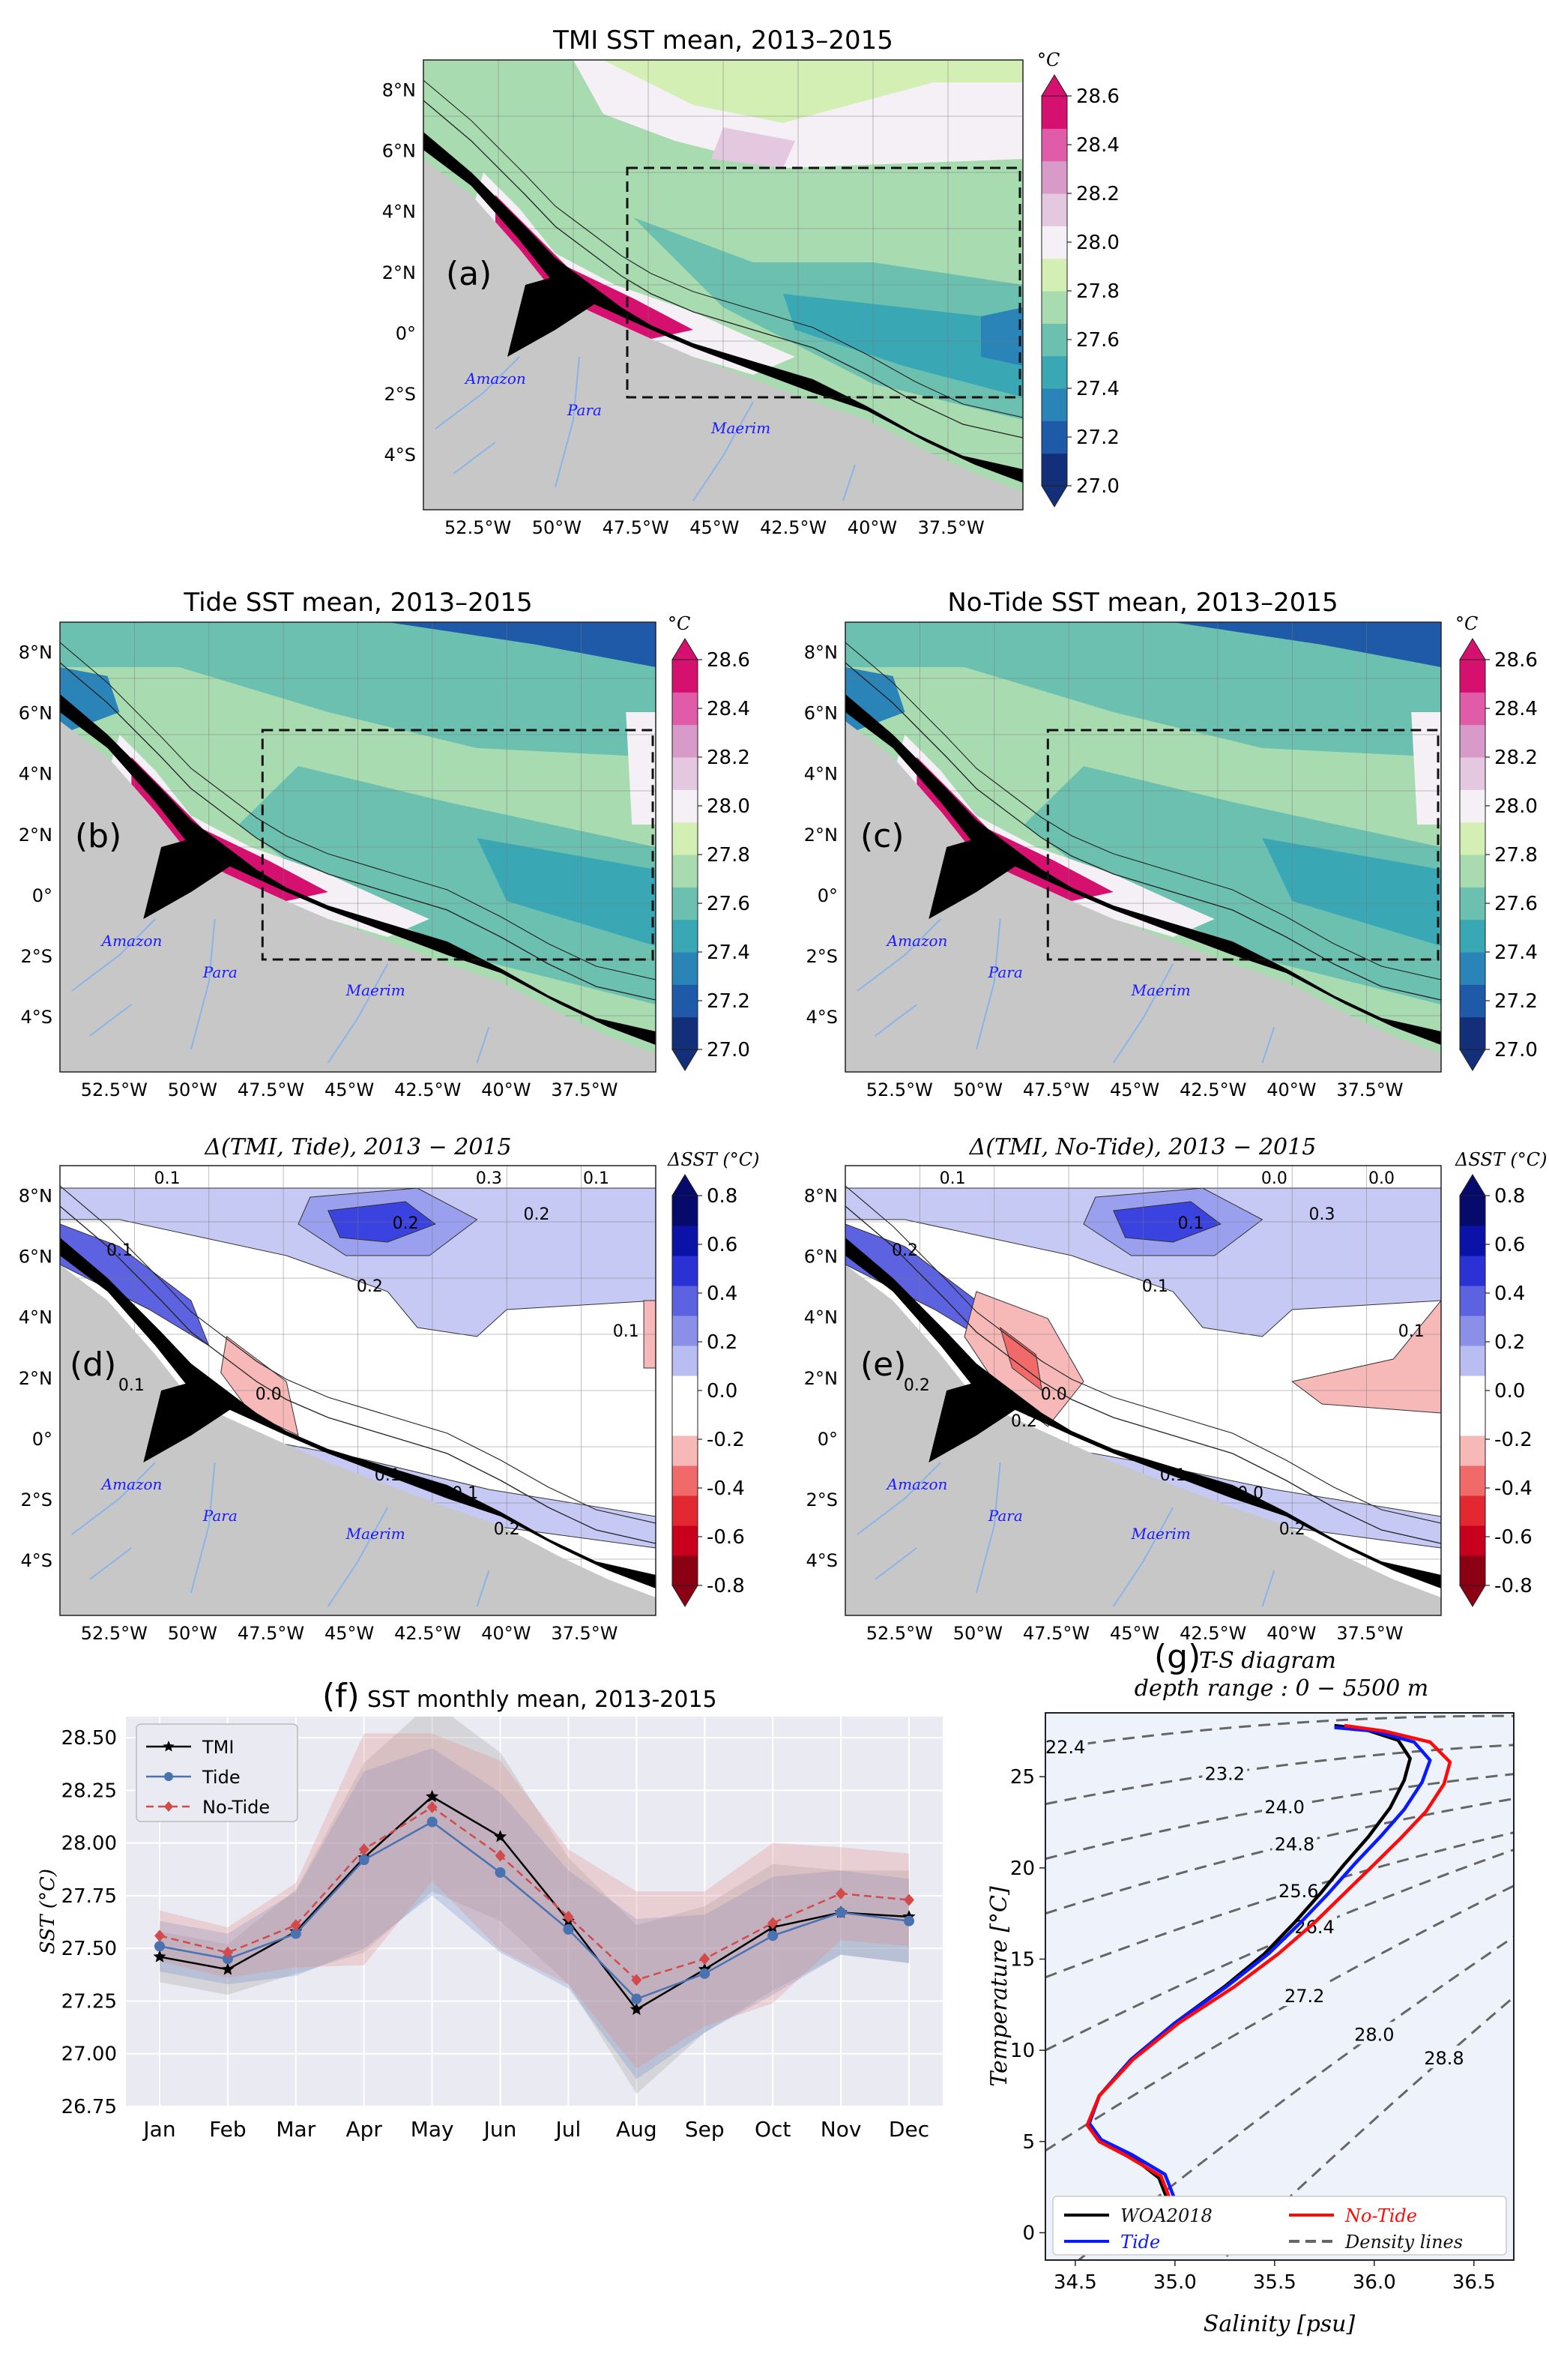 Image resolution: width=1549 pixels, height=2380 pixels. I want to click on chart-g-legend-box, so click(1279, 2226).